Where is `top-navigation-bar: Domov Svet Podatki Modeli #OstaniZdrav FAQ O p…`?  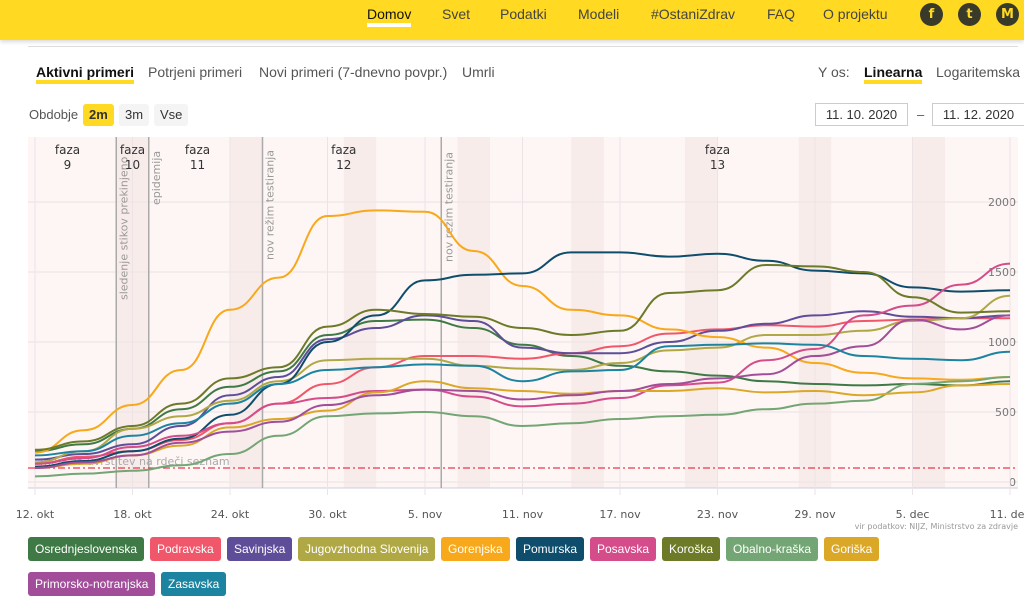 top-navigation-bar: Domov Svet Podatki Modeli #OstaniZdrav FAQ O p… is located at coordinates (512, 20).